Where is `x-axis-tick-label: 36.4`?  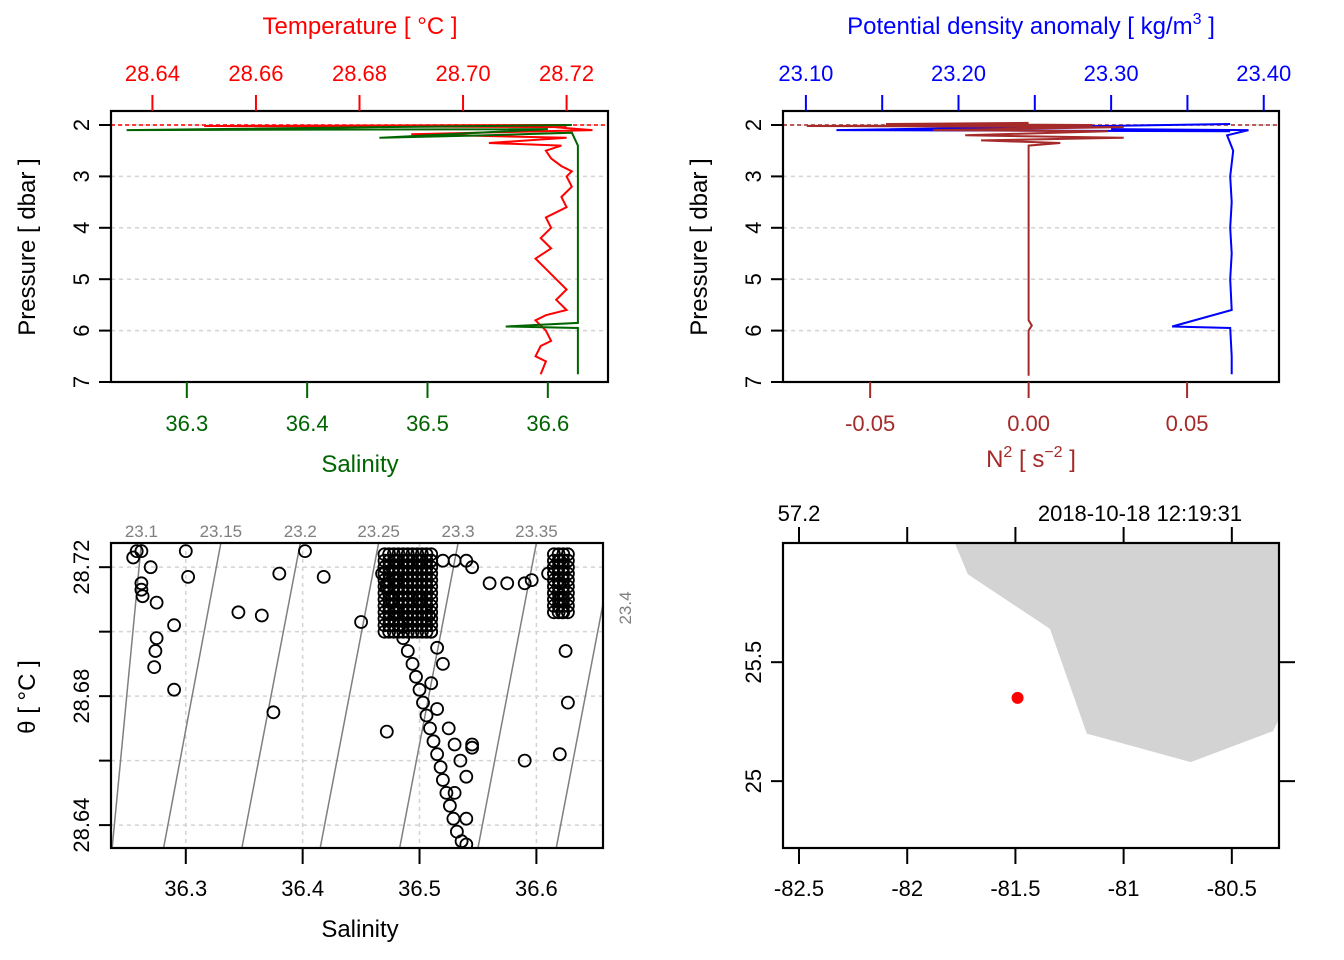
x-axis-tick-label: 36.4 is located at coordinates (302, 888).